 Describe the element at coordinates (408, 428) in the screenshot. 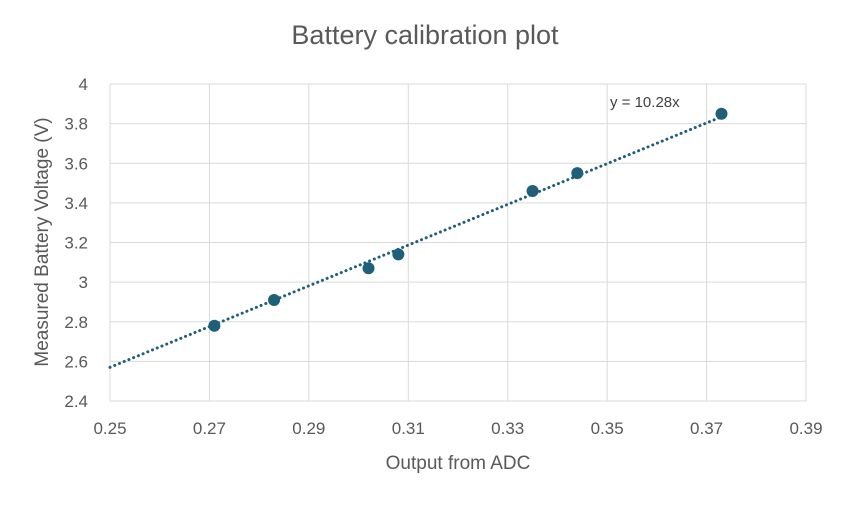

I see `x-tick-label: 0.31` at that location.